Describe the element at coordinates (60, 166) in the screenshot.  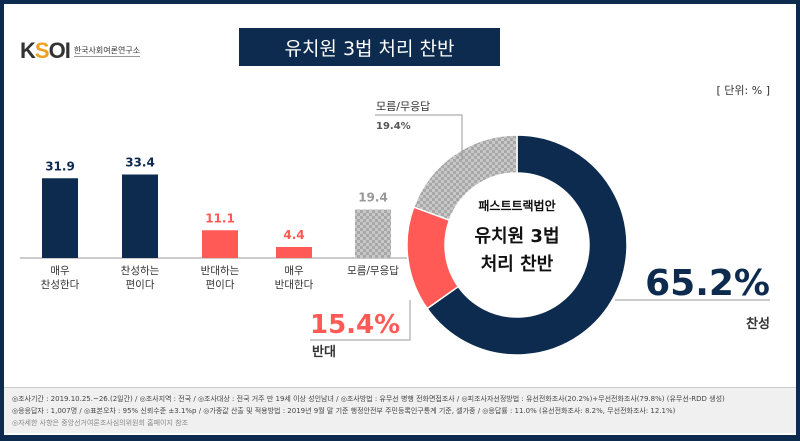
I see `bar-value-label: 31.9` at that location.